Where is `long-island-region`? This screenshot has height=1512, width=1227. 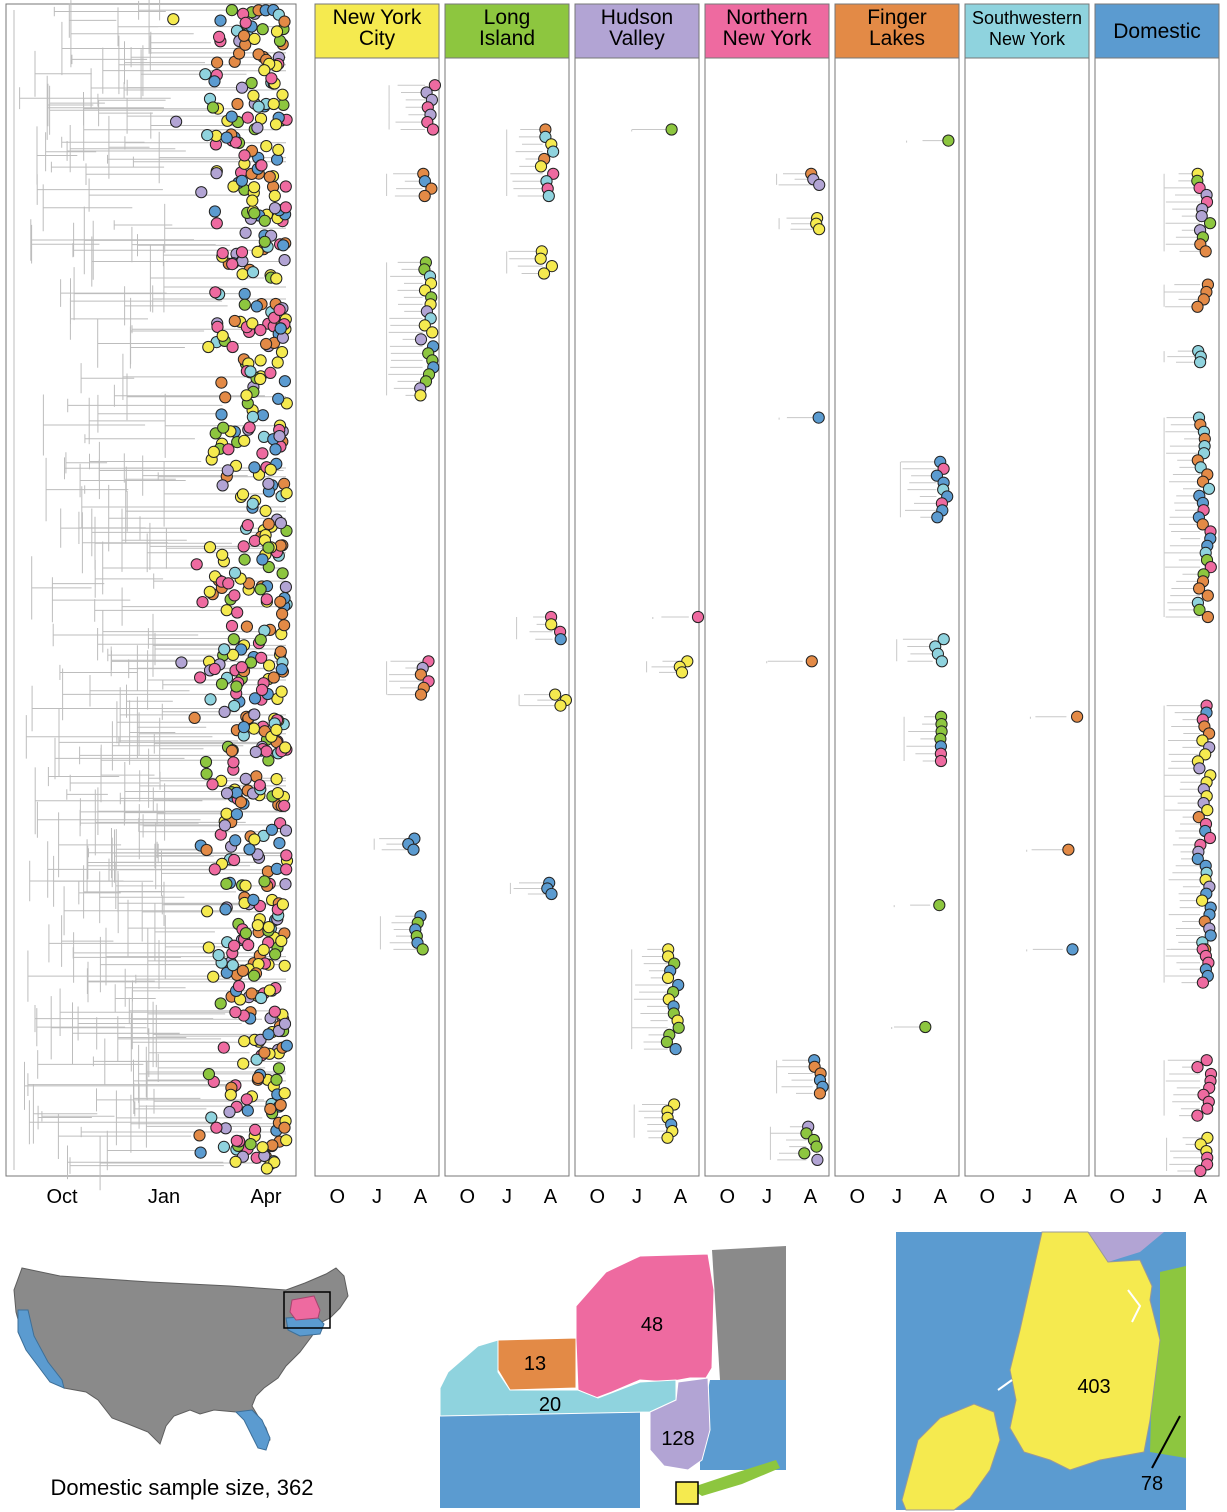
long-island-region is located at coordinates (735, 1478).